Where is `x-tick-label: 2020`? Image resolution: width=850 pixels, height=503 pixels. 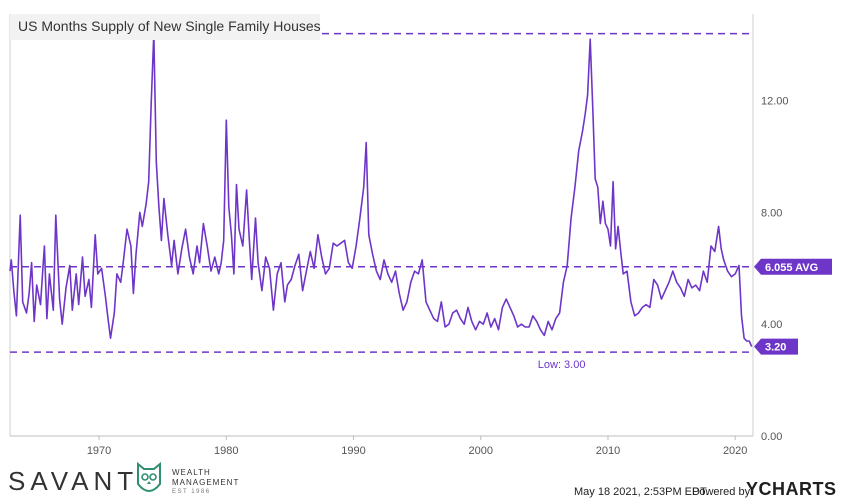 x-tick-label: 2020 is located at coordinates (735, 451).